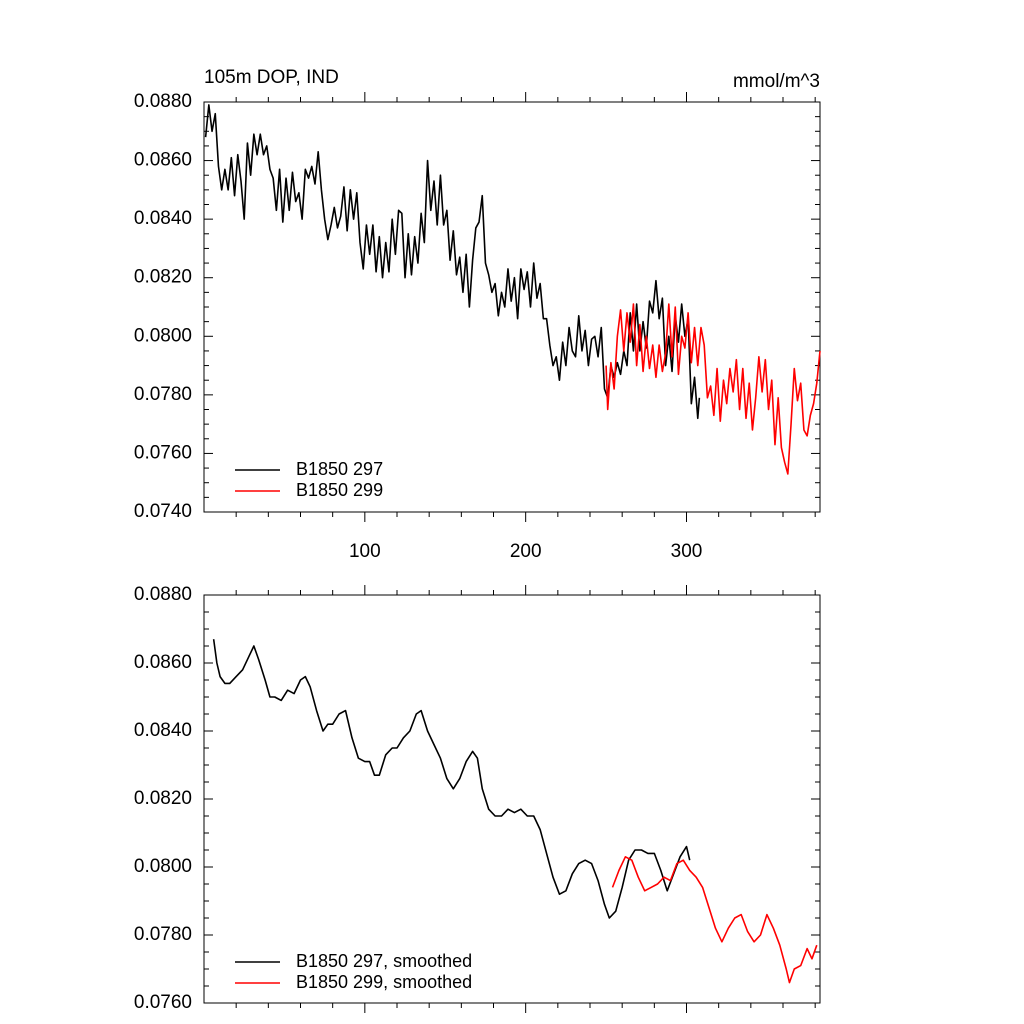 The image size is (1024, 1024). What do you see at coordinates (339, 490) in the screenshot?
I see `legend-label: B1850 299` at bounding box center [339, 490].